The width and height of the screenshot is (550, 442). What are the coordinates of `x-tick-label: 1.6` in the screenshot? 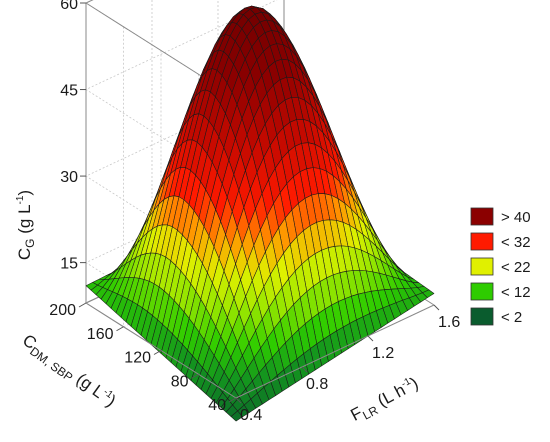 It's located at (449, 322).